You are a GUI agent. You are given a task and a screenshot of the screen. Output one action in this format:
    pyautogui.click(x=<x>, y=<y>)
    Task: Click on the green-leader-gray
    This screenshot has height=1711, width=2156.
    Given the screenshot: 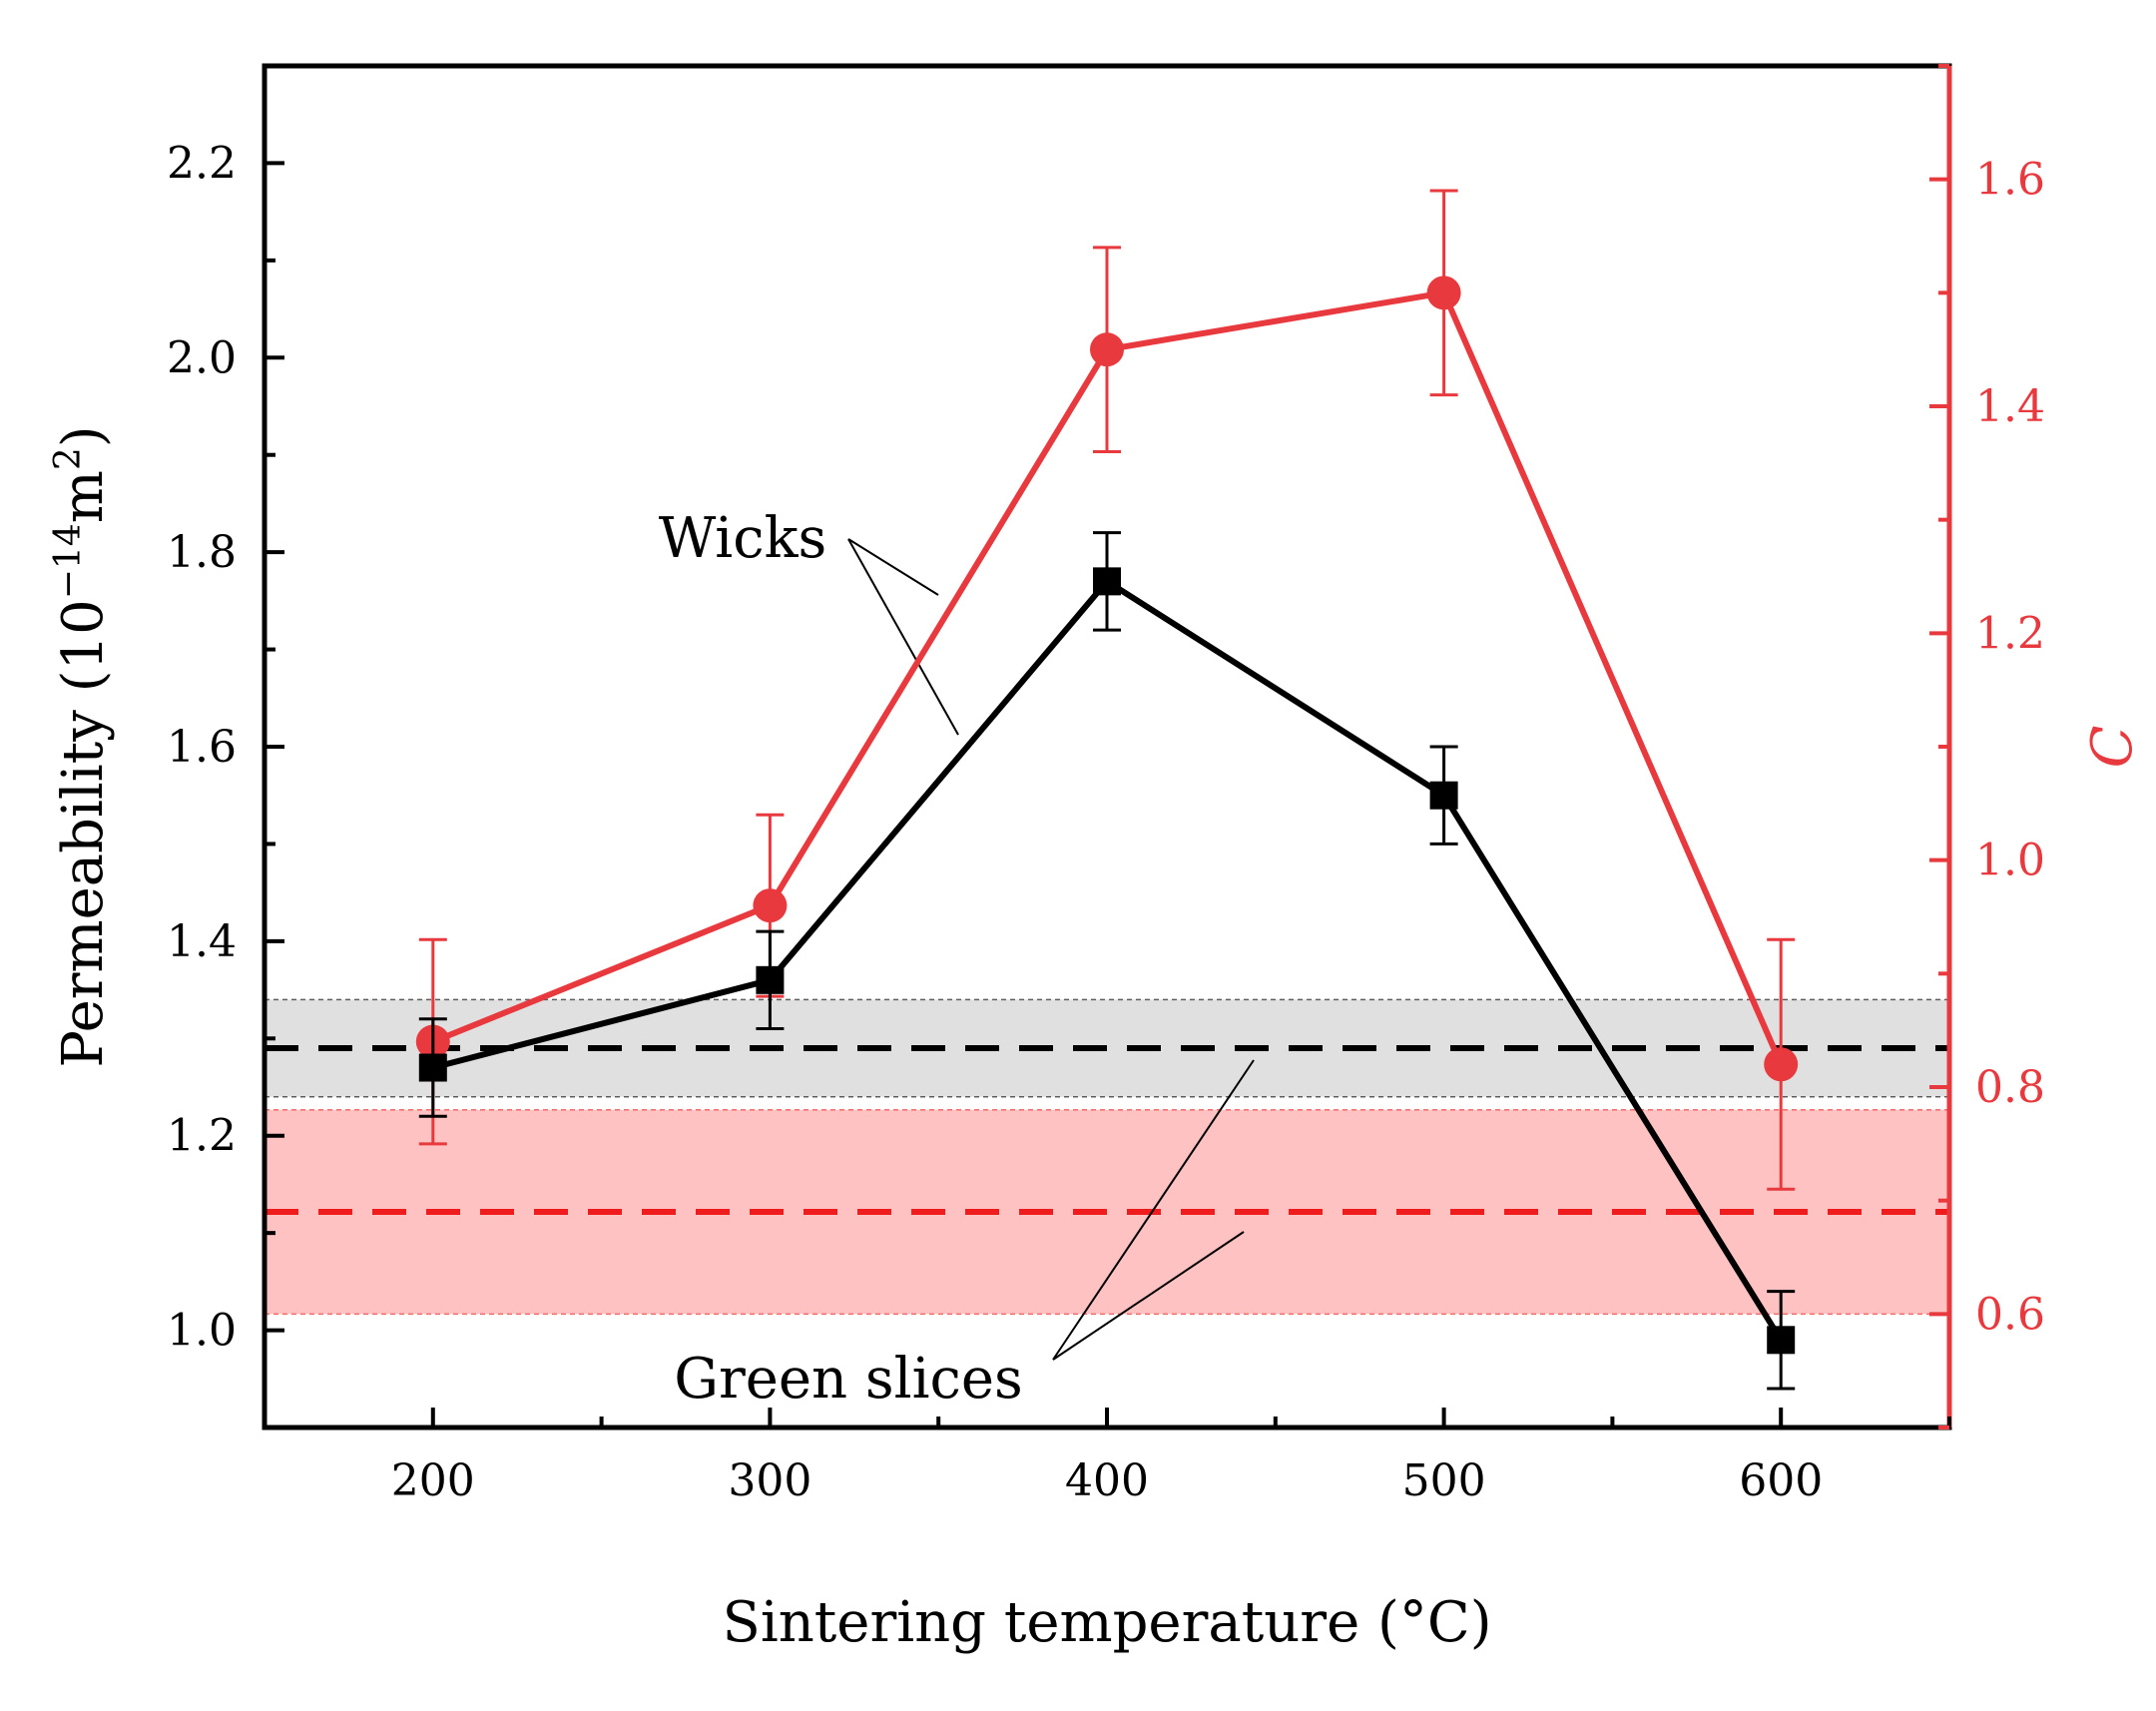 What is the action you would take?
    pyautogui.click(x=1153, y=1210)
    